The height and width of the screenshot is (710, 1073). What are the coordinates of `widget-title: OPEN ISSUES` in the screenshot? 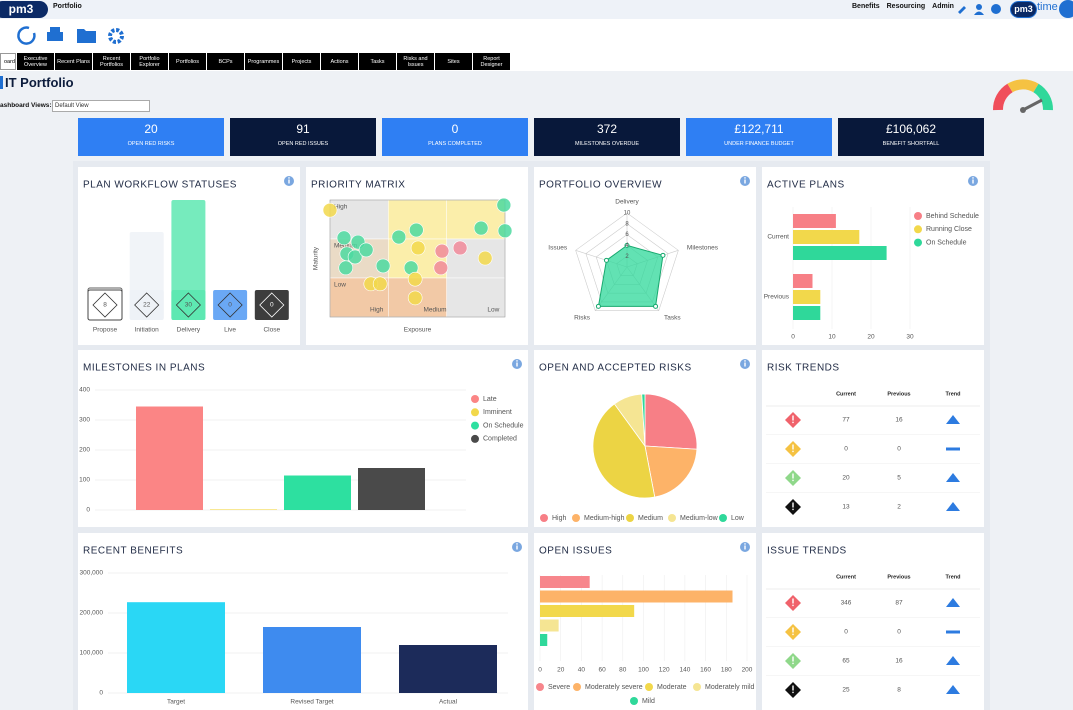 It's located at (575, 551).